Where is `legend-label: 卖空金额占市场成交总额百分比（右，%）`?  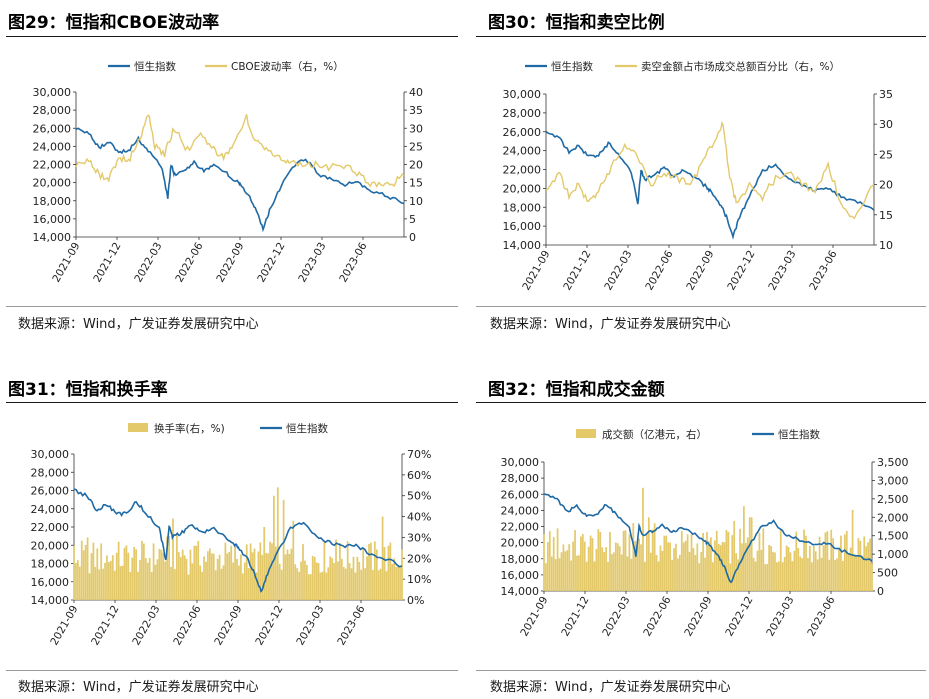
legend-label: 卖空金额占市场成交总额百分比（右，%） is located at coordinates (740, 66).